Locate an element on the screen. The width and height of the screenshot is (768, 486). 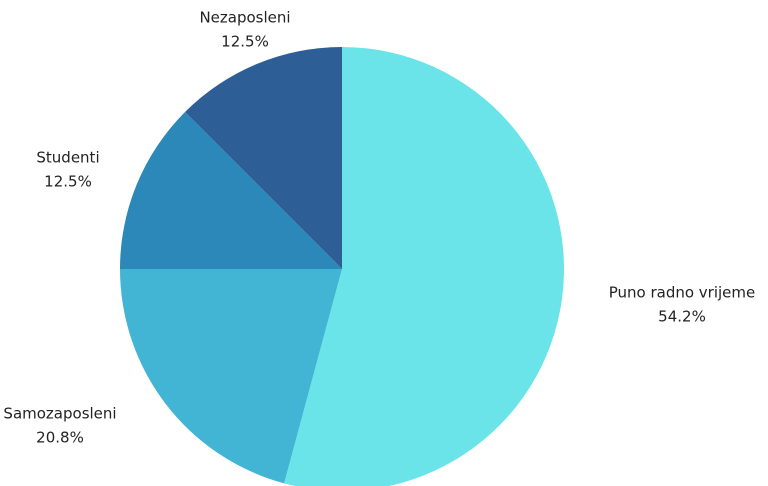
slice-label: Studenti is located at coordinates (67, 158).